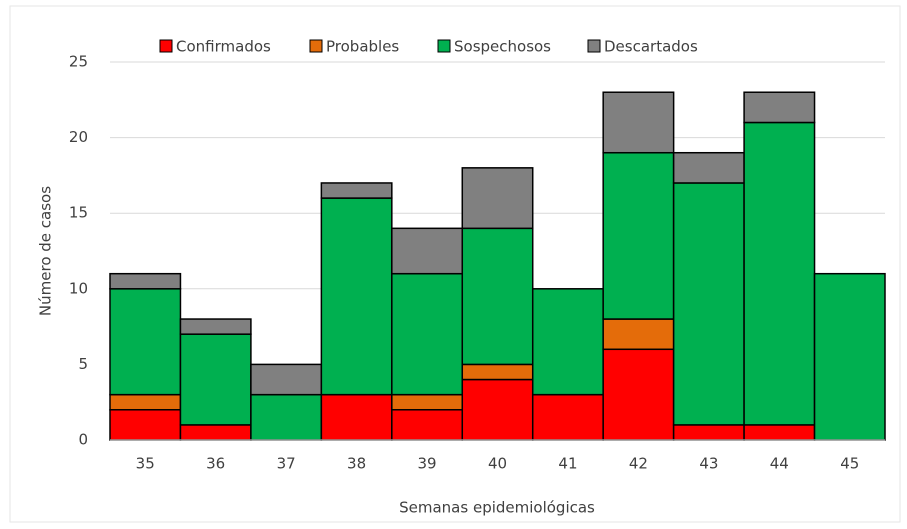  I want to click on x-tick-label: 38, so click(356, 464).